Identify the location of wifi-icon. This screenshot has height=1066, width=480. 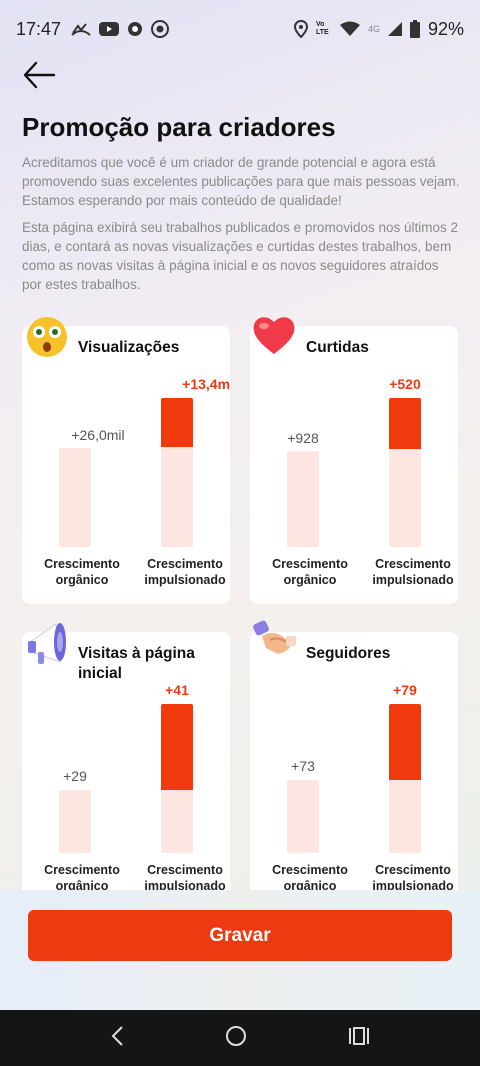
(349, 29).